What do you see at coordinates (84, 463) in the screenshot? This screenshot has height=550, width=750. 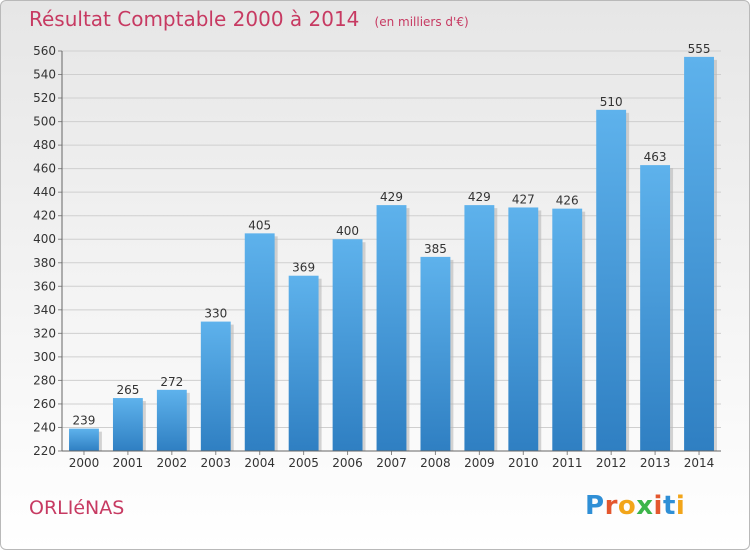 I see `x-tick-label: 2000` at bounding box center [84, 463].